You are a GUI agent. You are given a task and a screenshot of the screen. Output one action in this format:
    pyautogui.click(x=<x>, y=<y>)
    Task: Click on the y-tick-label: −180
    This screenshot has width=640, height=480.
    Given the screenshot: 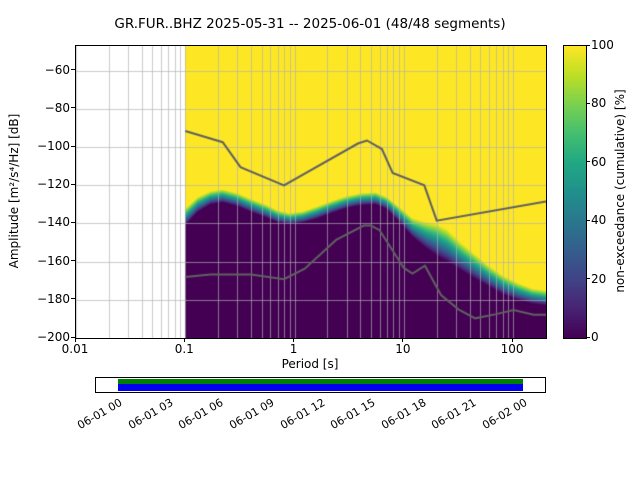 What is the action you would take?
    pyautogui.click(x=53, y=298)
    